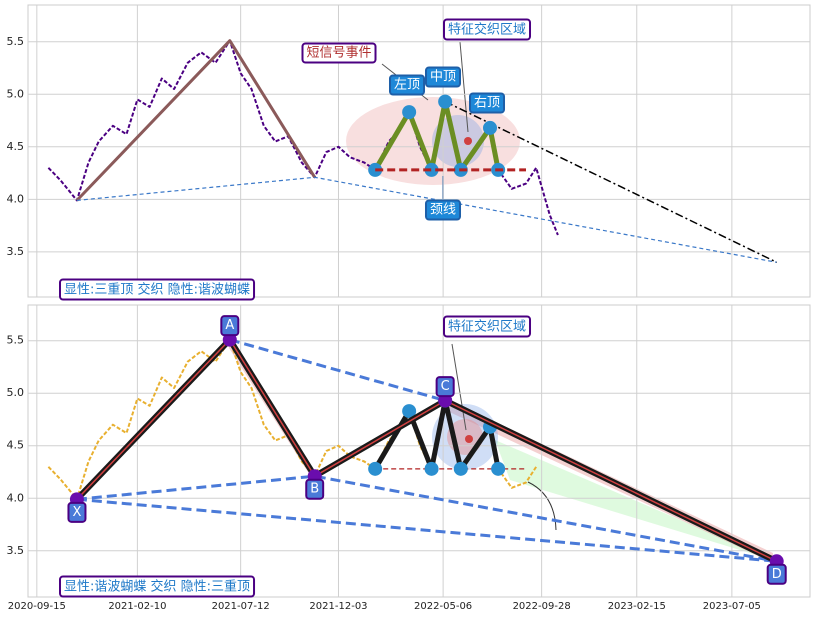 The height and width of the screenshot is (621, 816). I want to click on annotation: C, so click(445, 387).